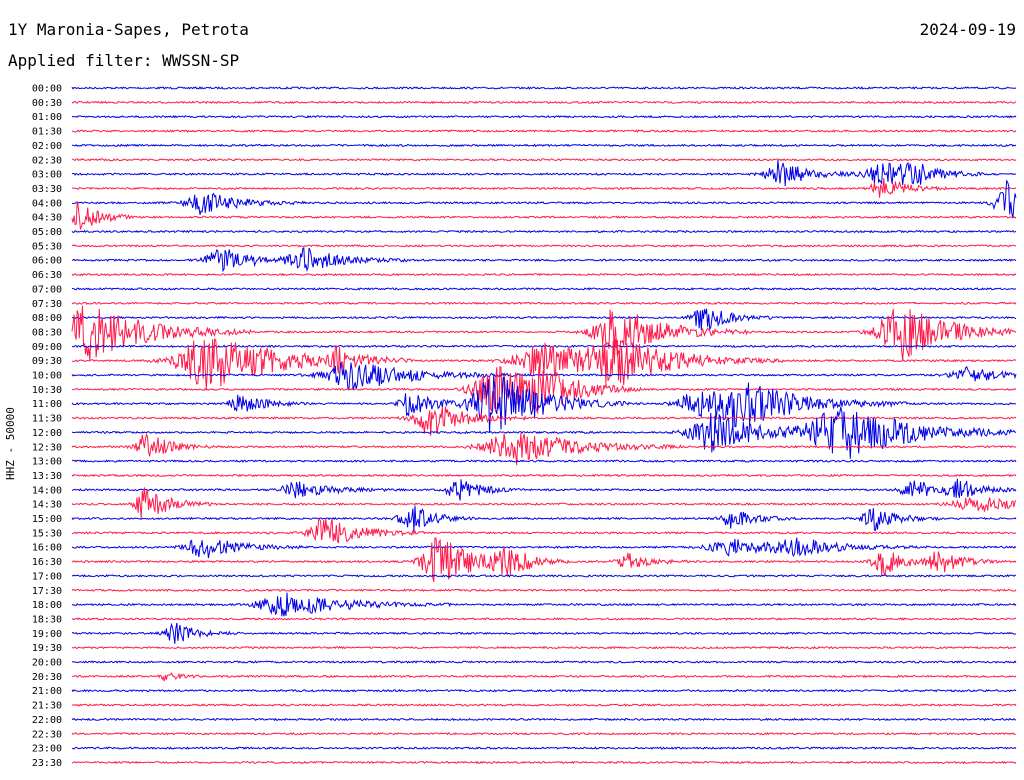 This screenshot has width=1024, height=780. Describe the element at coordinates (47, 117) in the screenshot. I see `time-tick-label: 01:00` at that location.